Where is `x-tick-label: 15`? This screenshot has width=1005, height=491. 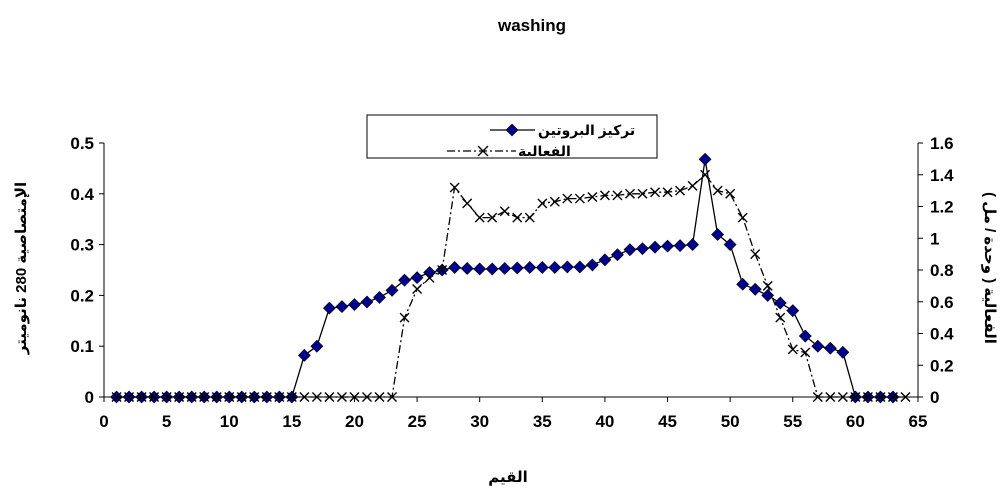 x-tick-label: 15 is located at coordinates (291, 421).